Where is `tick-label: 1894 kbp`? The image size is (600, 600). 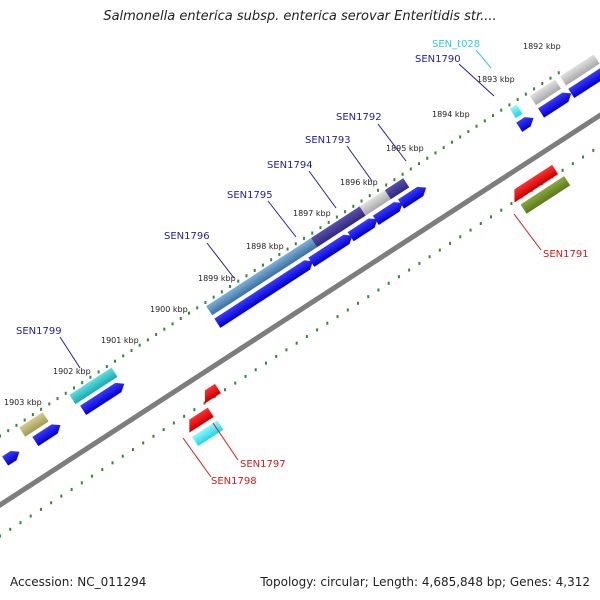
tick-label: 1894 kbp is located at coordinates (451, 114).